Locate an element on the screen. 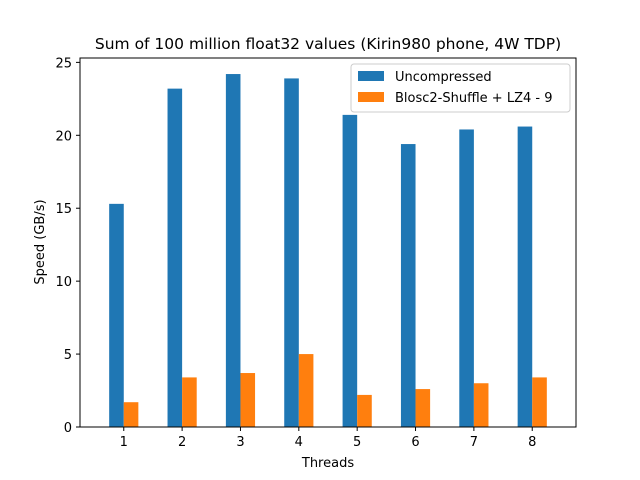  x-tick-label: 3 is located at coordinates (240, 442).